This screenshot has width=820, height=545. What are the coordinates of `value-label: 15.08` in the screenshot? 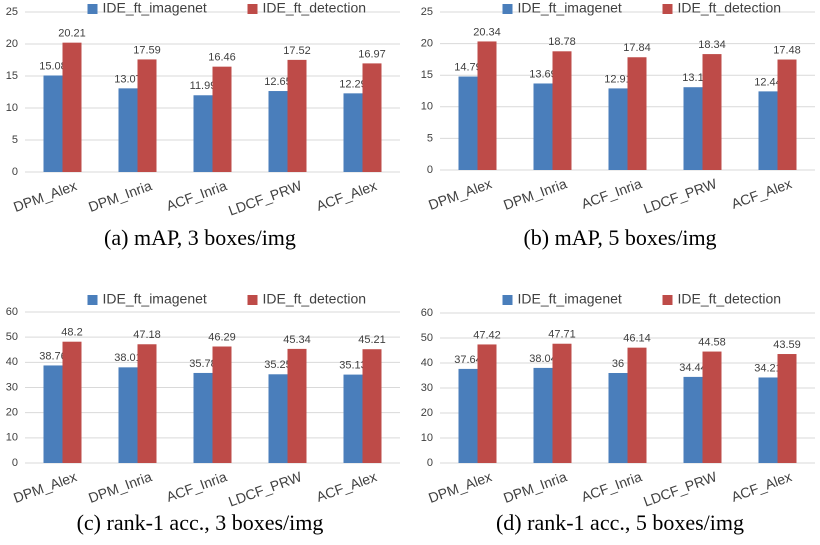 It's located at (53, 66).